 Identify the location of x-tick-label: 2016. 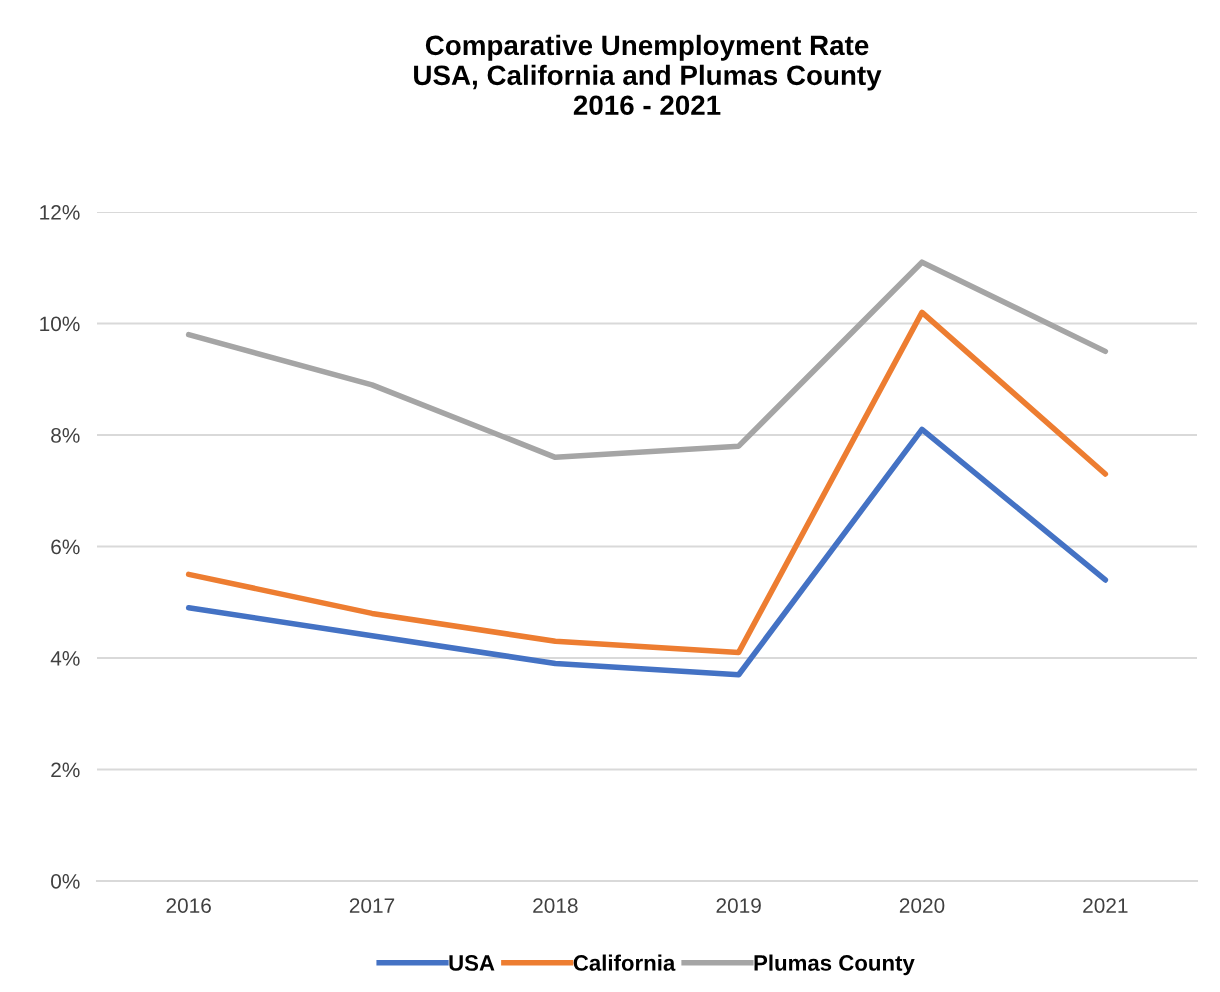
(188, 905).